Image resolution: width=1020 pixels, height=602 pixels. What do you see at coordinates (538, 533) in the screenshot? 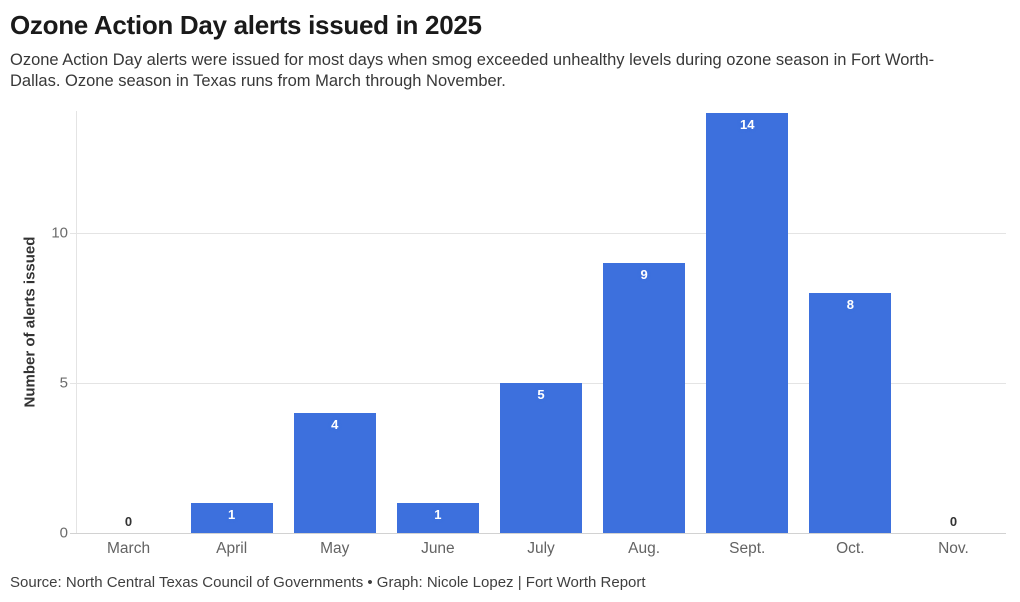
I see `x-axis-baseline` at bounding box center [538, 533].